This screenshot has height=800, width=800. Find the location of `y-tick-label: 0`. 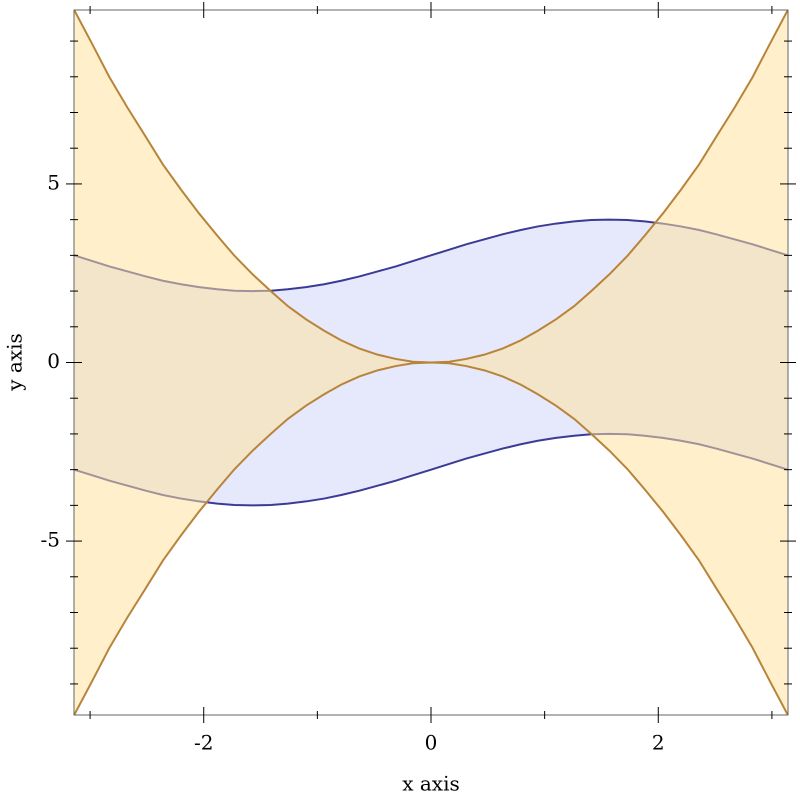

y-tick-label: 0 is located at coordinates (53, 361).